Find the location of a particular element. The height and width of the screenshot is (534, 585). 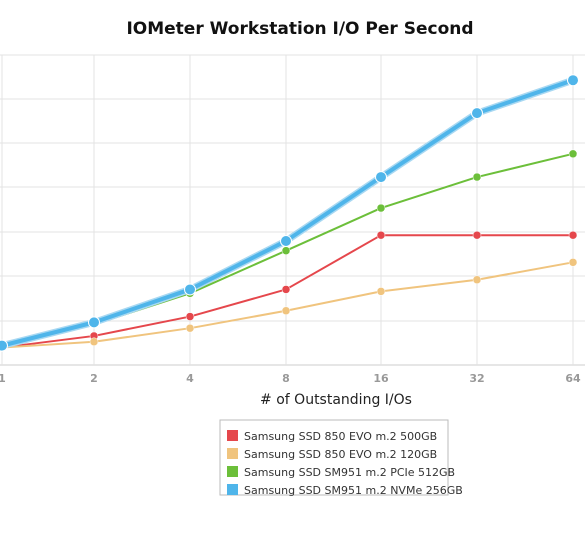

x-tick-label: 2 is located at coordinates (94, 378).